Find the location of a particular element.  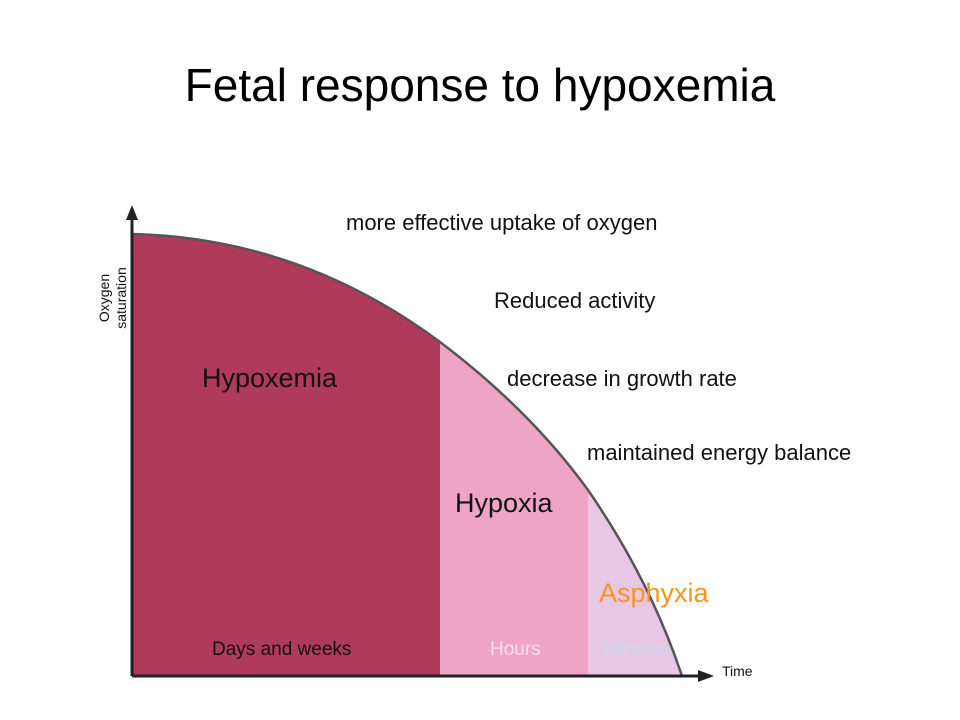

hypoxia-duration: Hours is located at coordinates (515, 649).